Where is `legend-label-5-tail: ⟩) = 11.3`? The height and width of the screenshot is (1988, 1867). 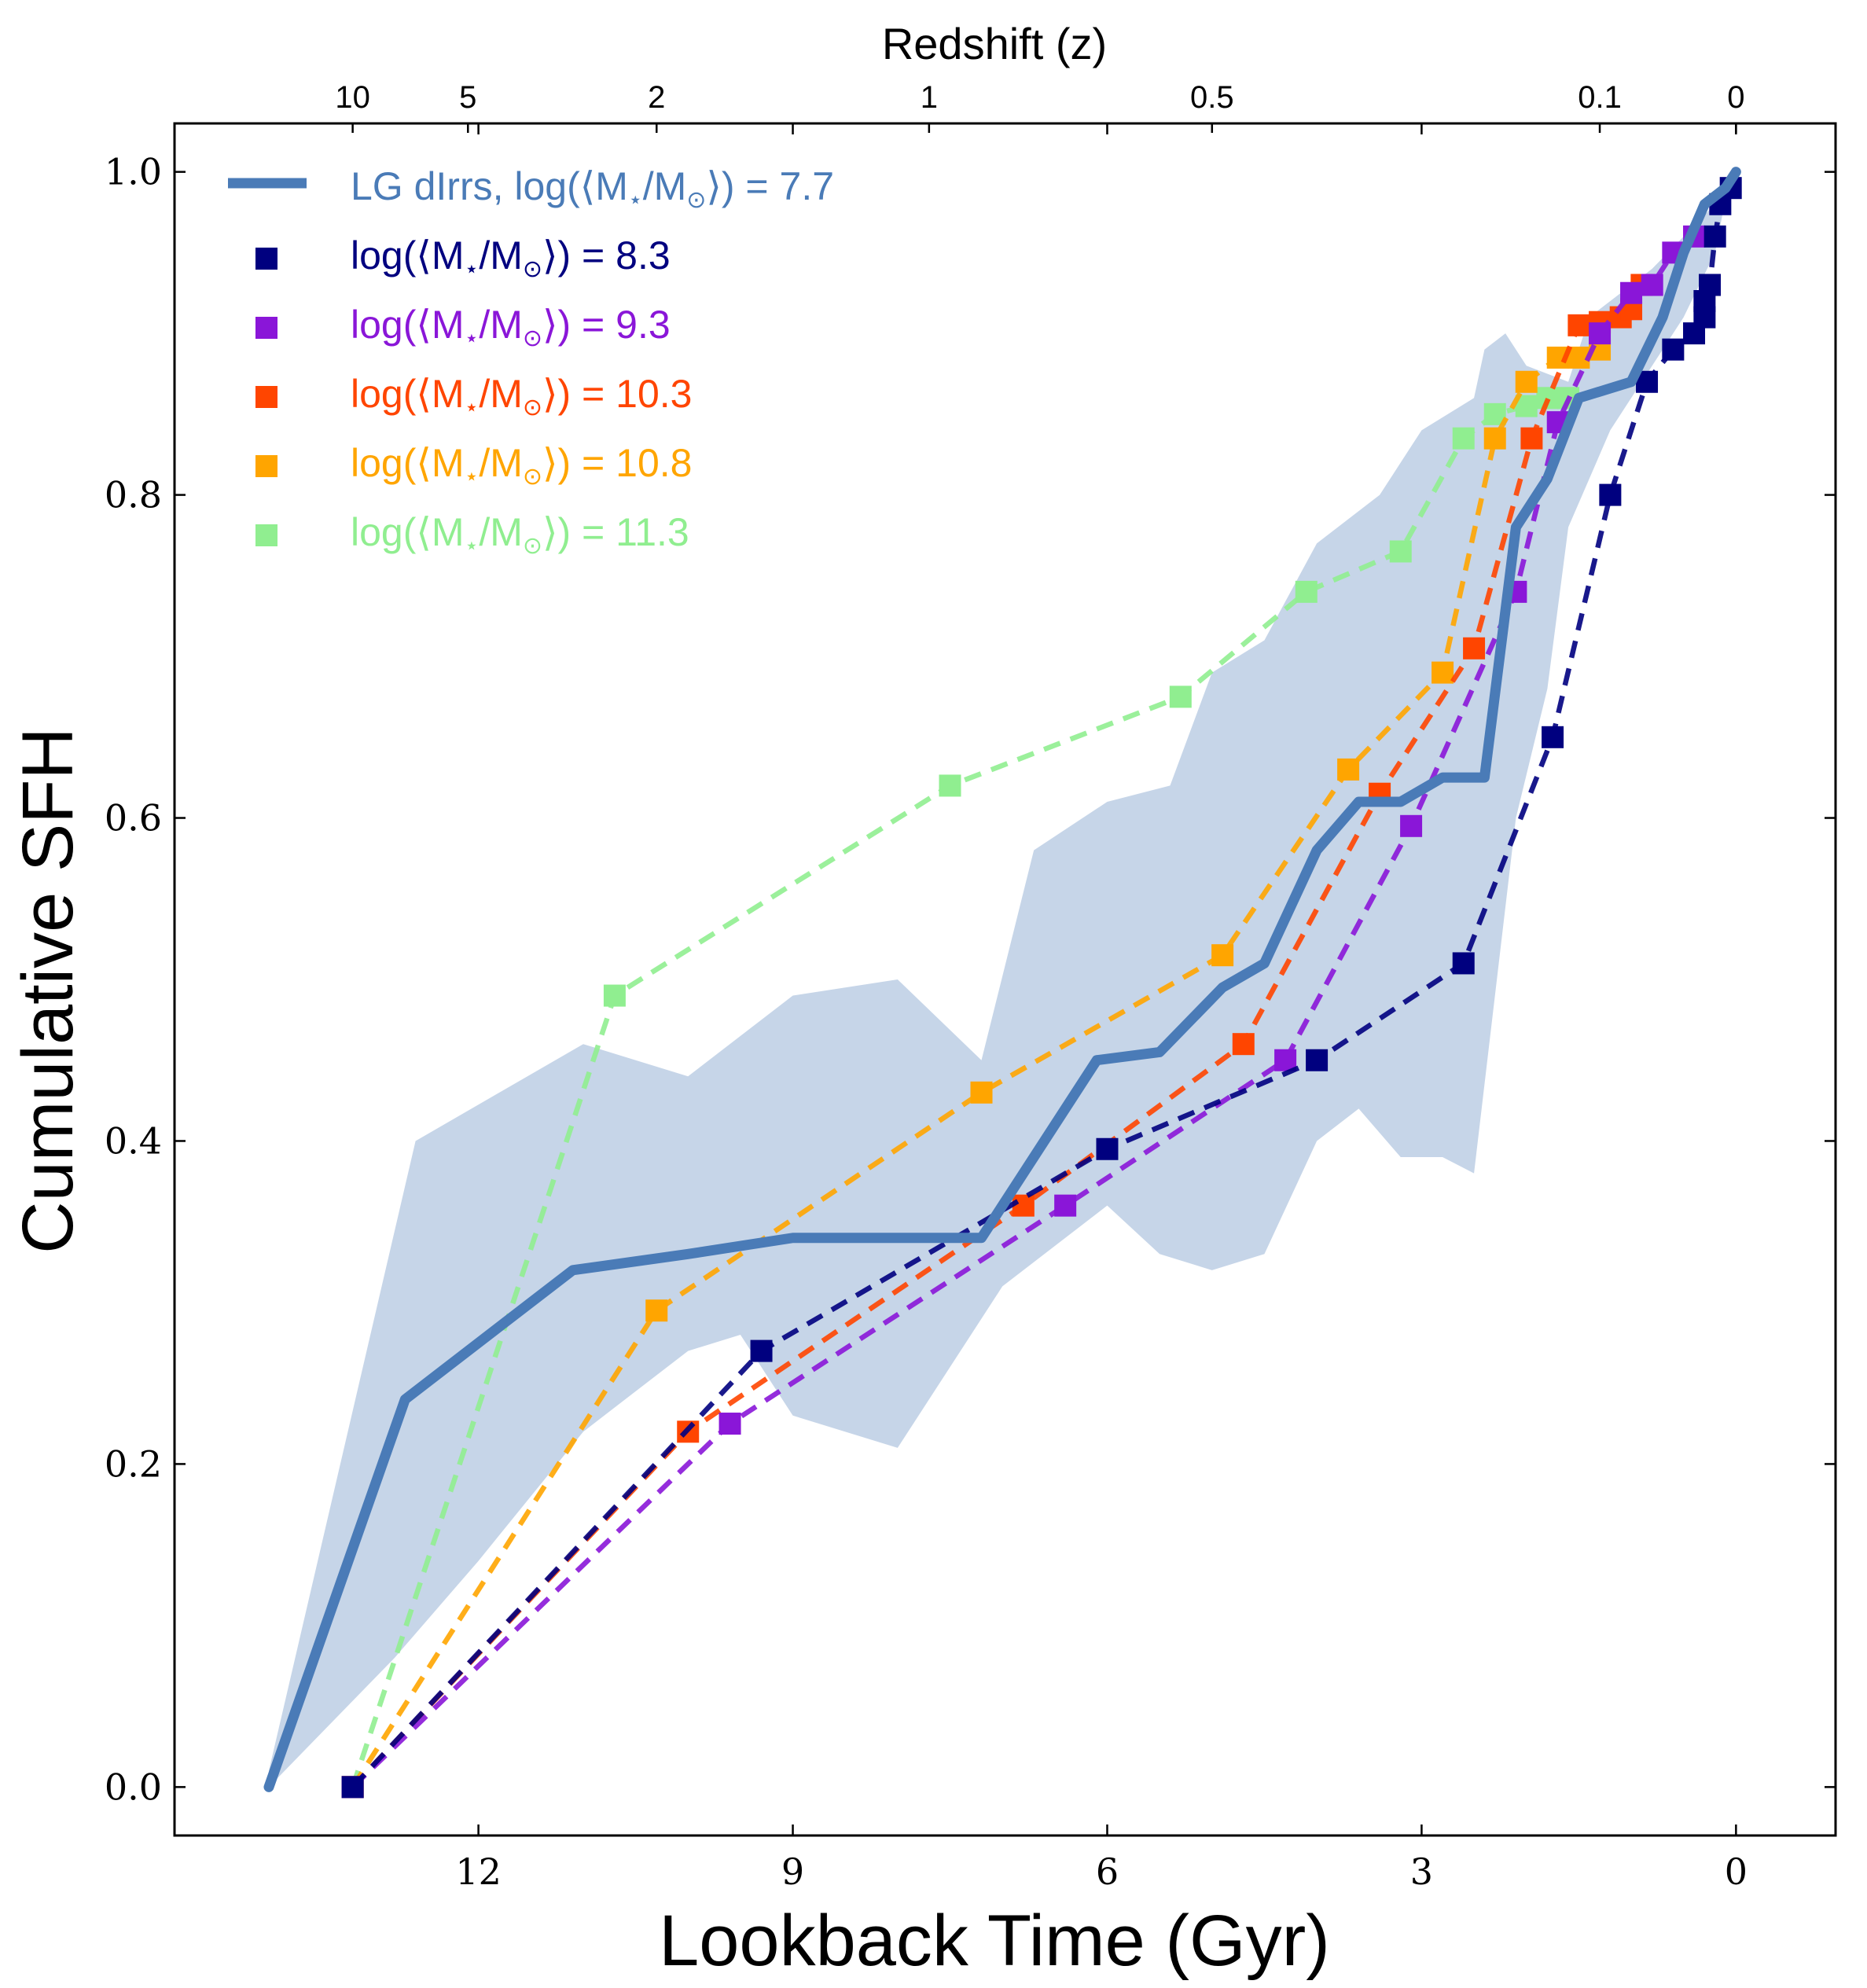
legend-label-5-tail: ⟩) = 11.3 is located at coordinates (615, 532).